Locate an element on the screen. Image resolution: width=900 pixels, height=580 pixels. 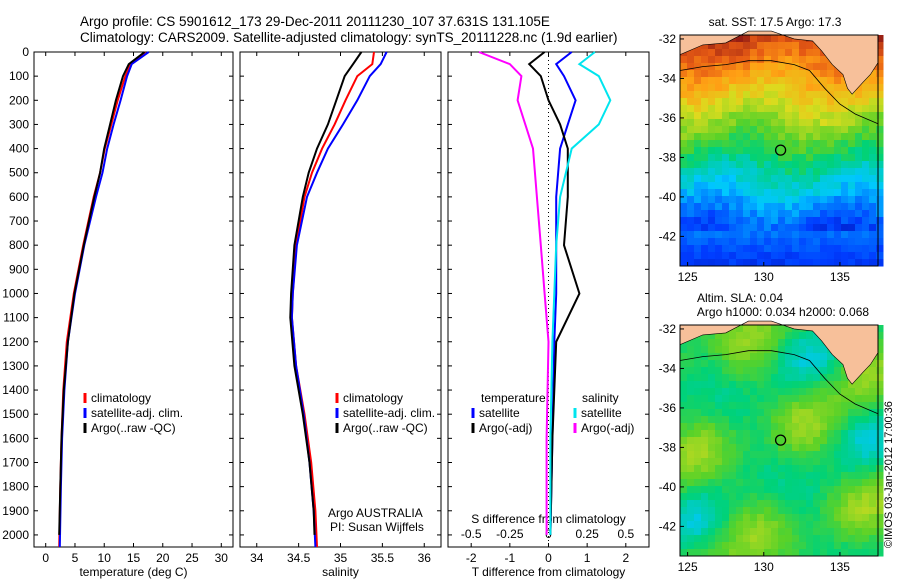
x-tick-label: 2 is located at coordinates (625, 558).